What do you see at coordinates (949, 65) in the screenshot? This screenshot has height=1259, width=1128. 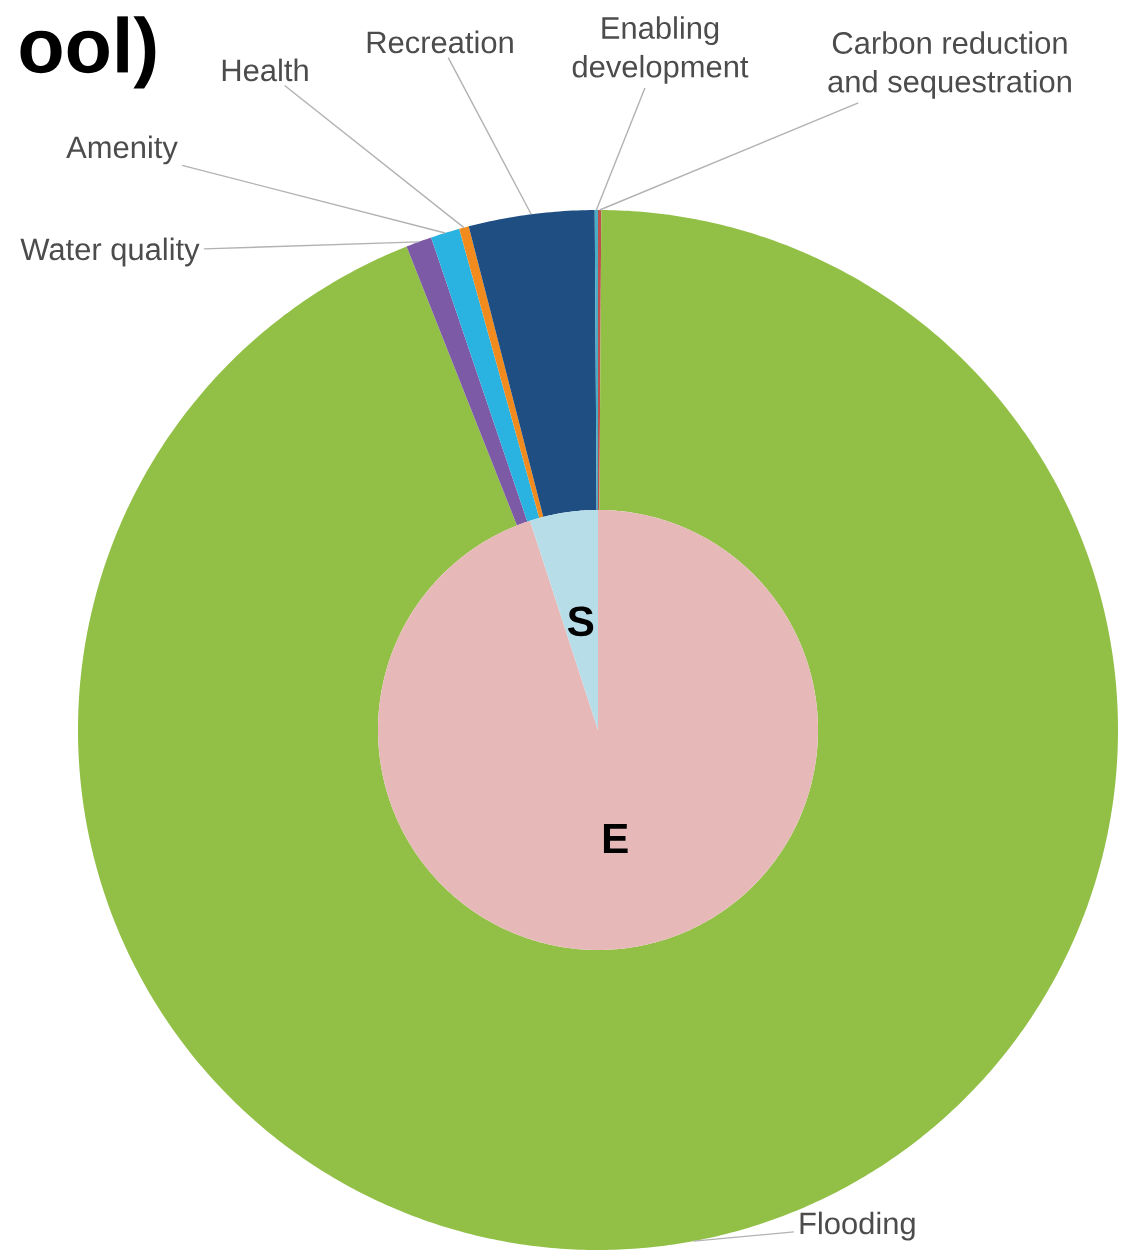 I see `slice-label: Carbon reduction and sequestration` at bounding box center [949, 65].